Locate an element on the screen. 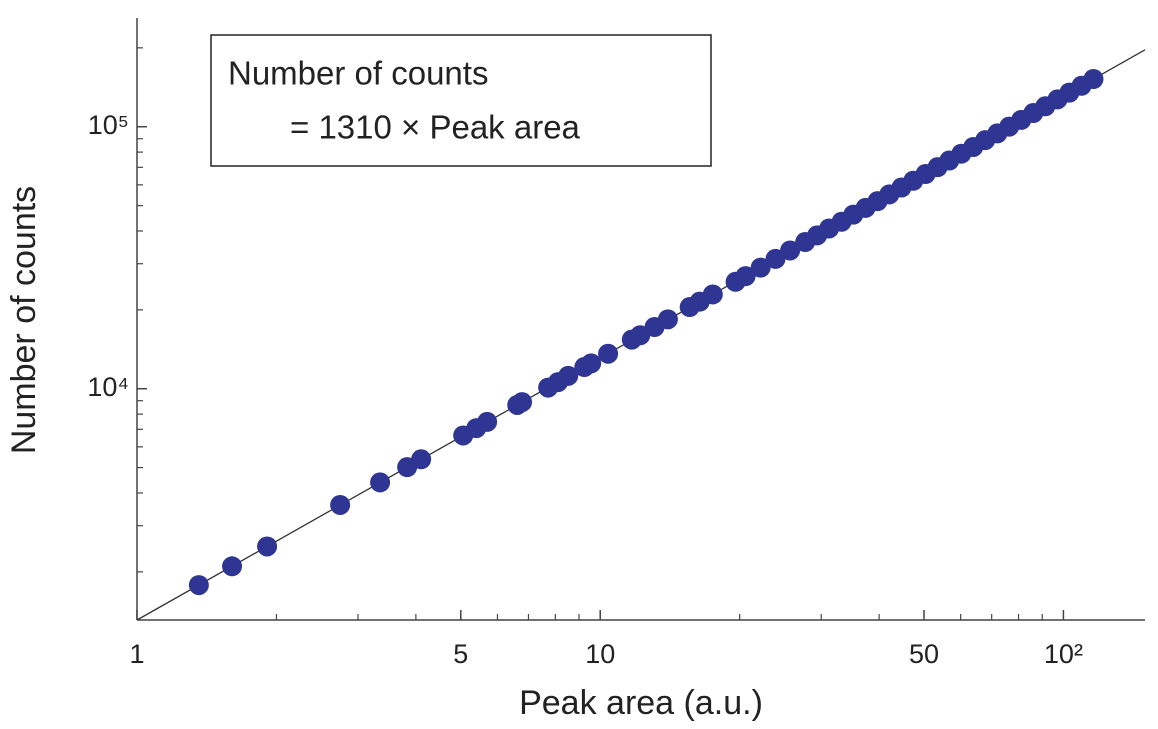  y-axis-title: Number of counts is located at coordinates (24, 320).